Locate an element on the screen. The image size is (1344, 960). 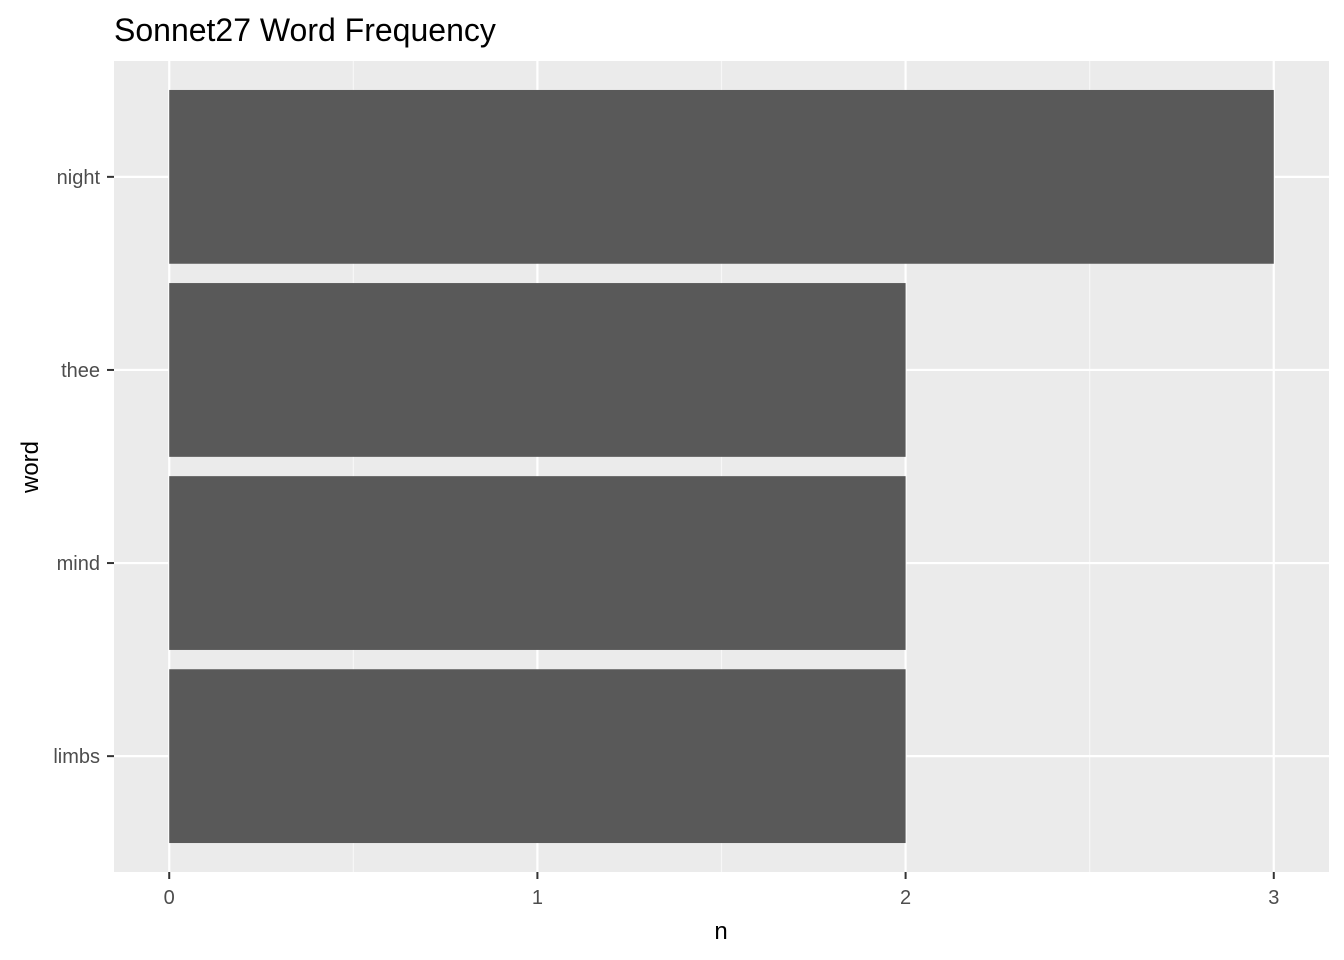
y-tick-label-night: night is located at coordinates (79, 178).